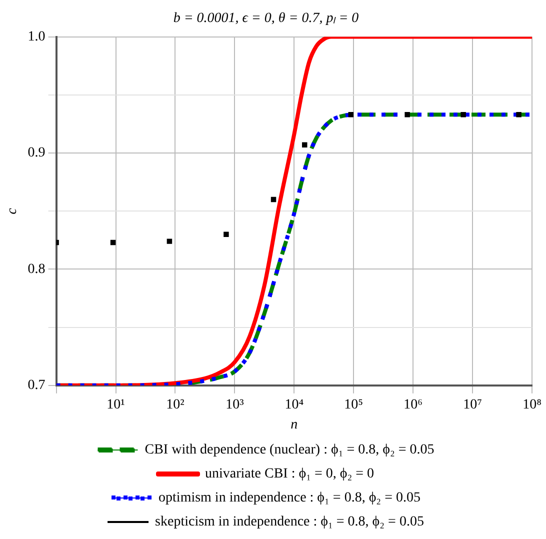 This screenshot has height=539, width=546. What do you see at coordinates (289, 450) in the screenshot?
I see `legend-label: CBI with dependence (nuclear) : ϕ₁ = 0.8, ϕ₂ = 0.05` at bounding box center [289, 450].